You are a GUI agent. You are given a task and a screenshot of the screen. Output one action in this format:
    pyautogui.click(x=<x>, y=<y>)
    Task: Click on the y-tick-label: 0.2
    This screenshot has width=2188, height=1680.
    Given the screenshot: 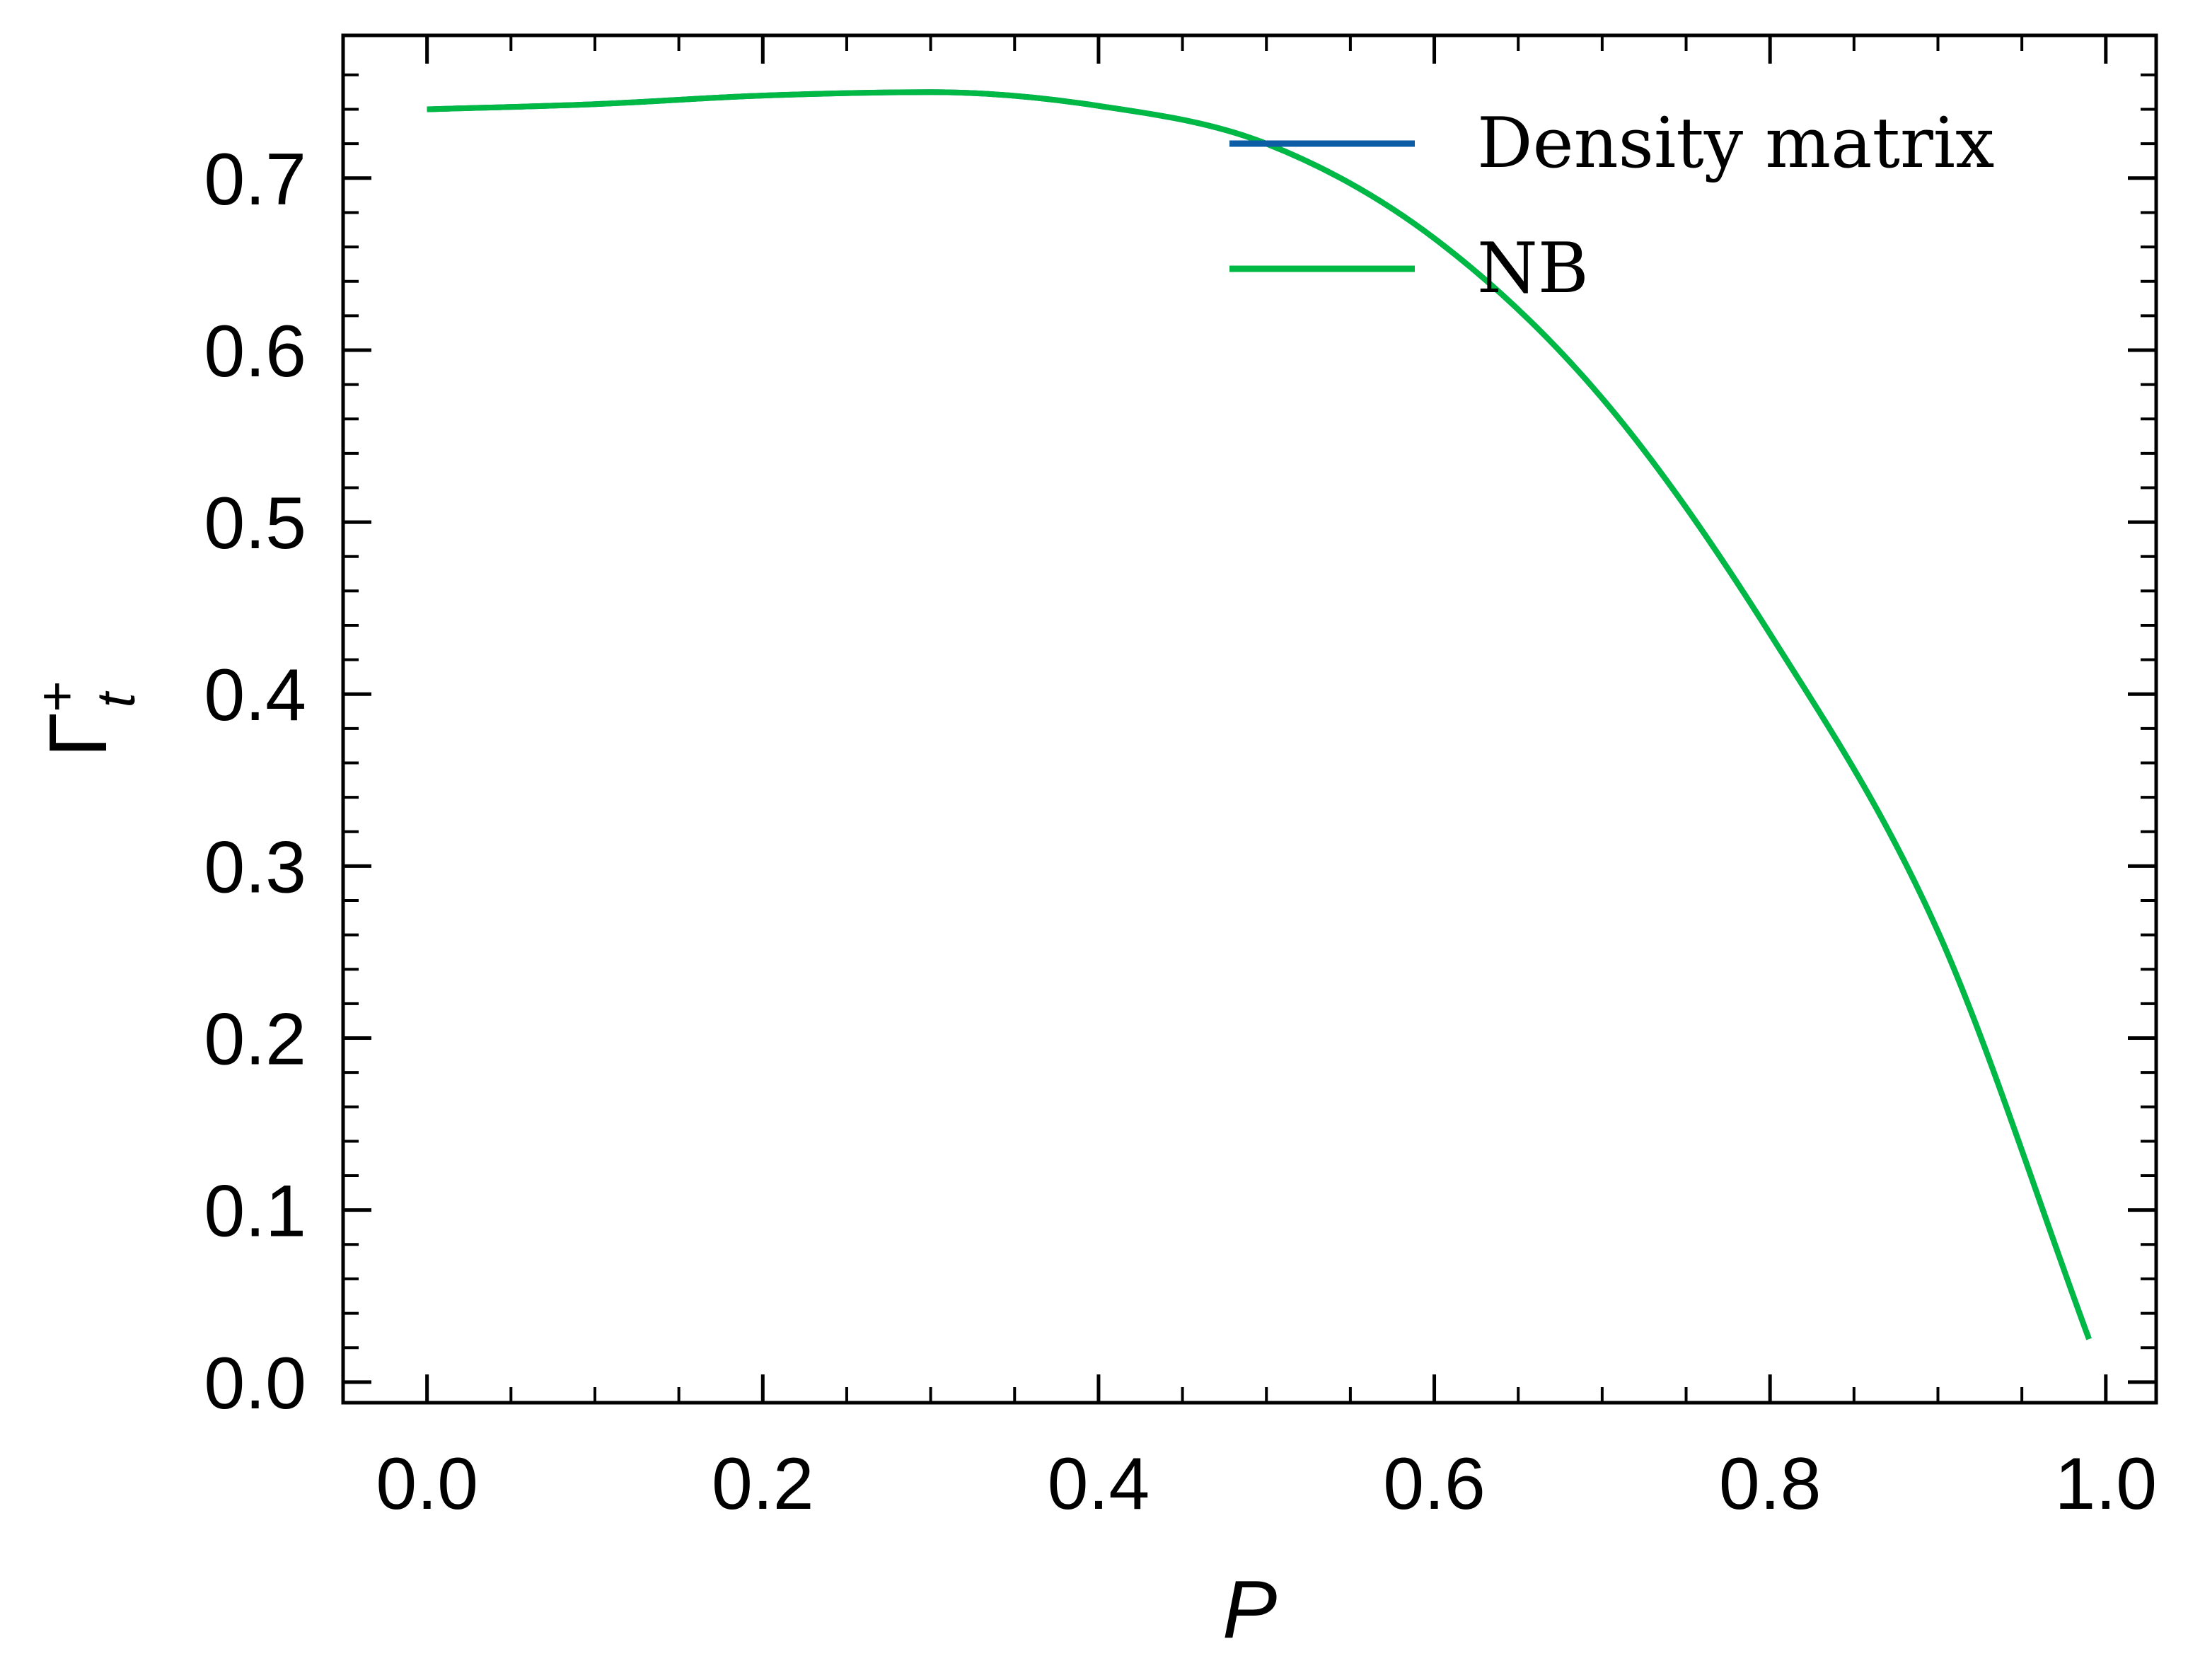 What is the action you would take?
    pyautogui.click(x=255, y=1040)
    